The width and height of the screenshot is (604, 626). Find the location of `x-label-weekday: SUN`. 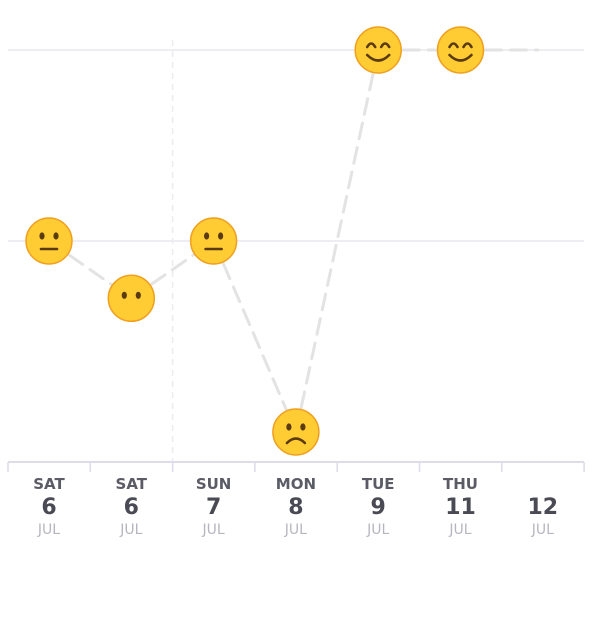

x-label-weekday: SUN is located at coordinates (214, 484).